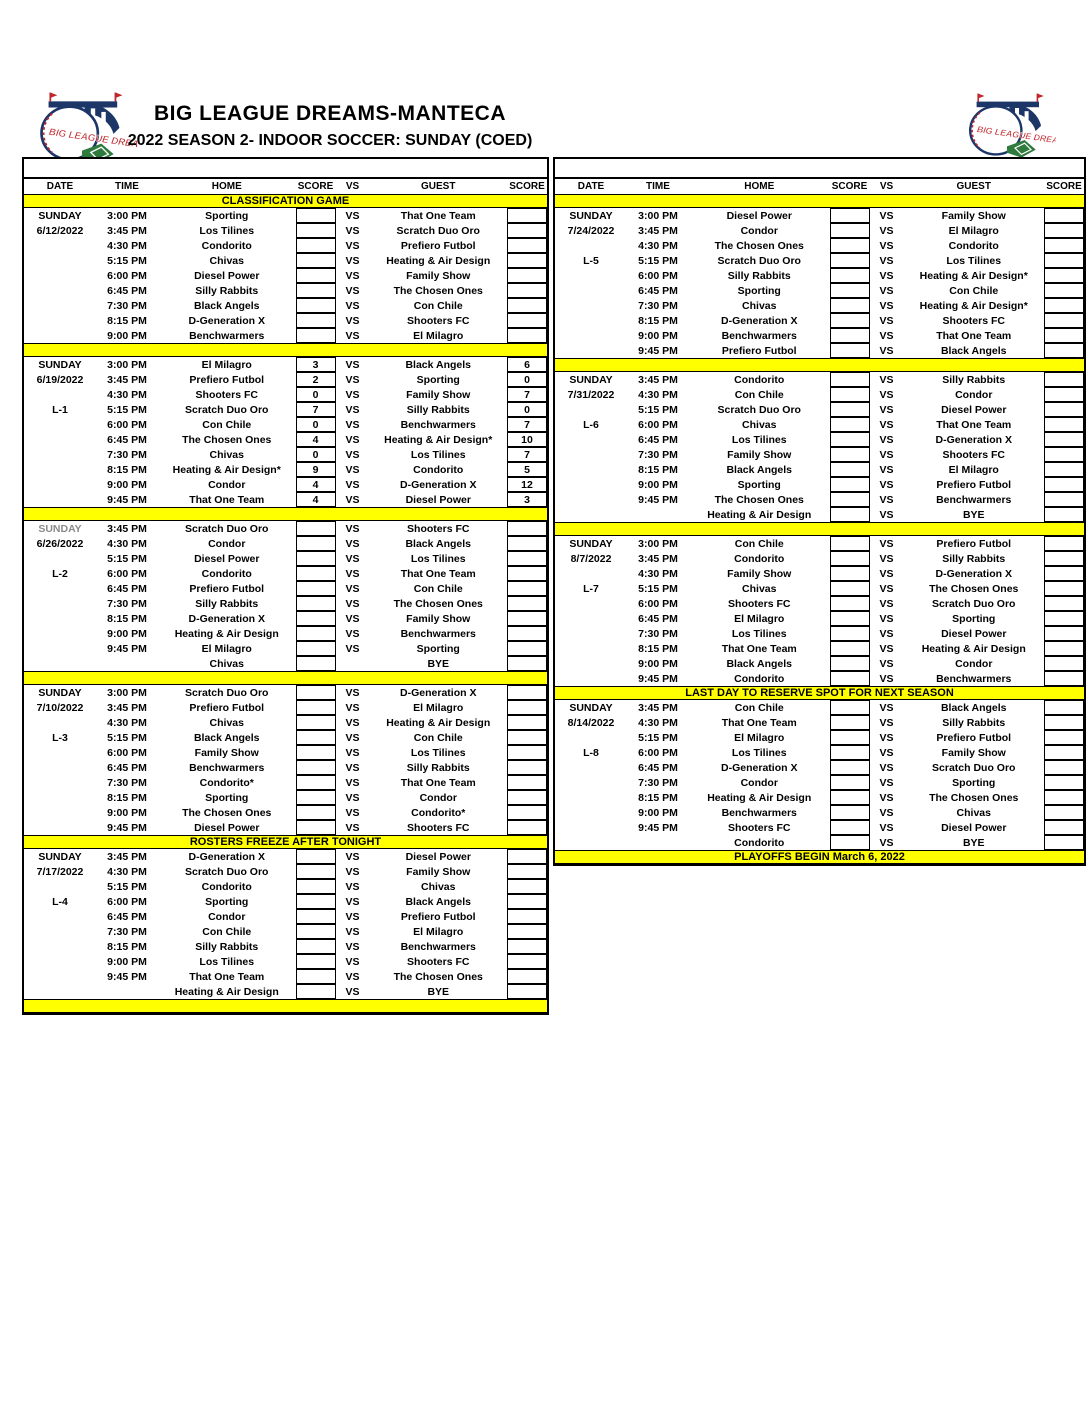 The height and width of the screenshot is (1408, 1088). Describe the element at coordinates (759, 186) in the screenshot. I see `col-header-home: HOME` at that location.